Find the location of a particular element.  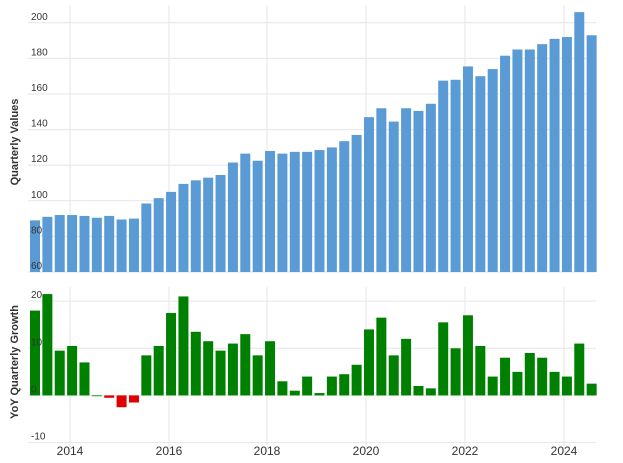

bottom-y-axis-label: YoY Quarterly Growth is located at coordinates (15, 362).